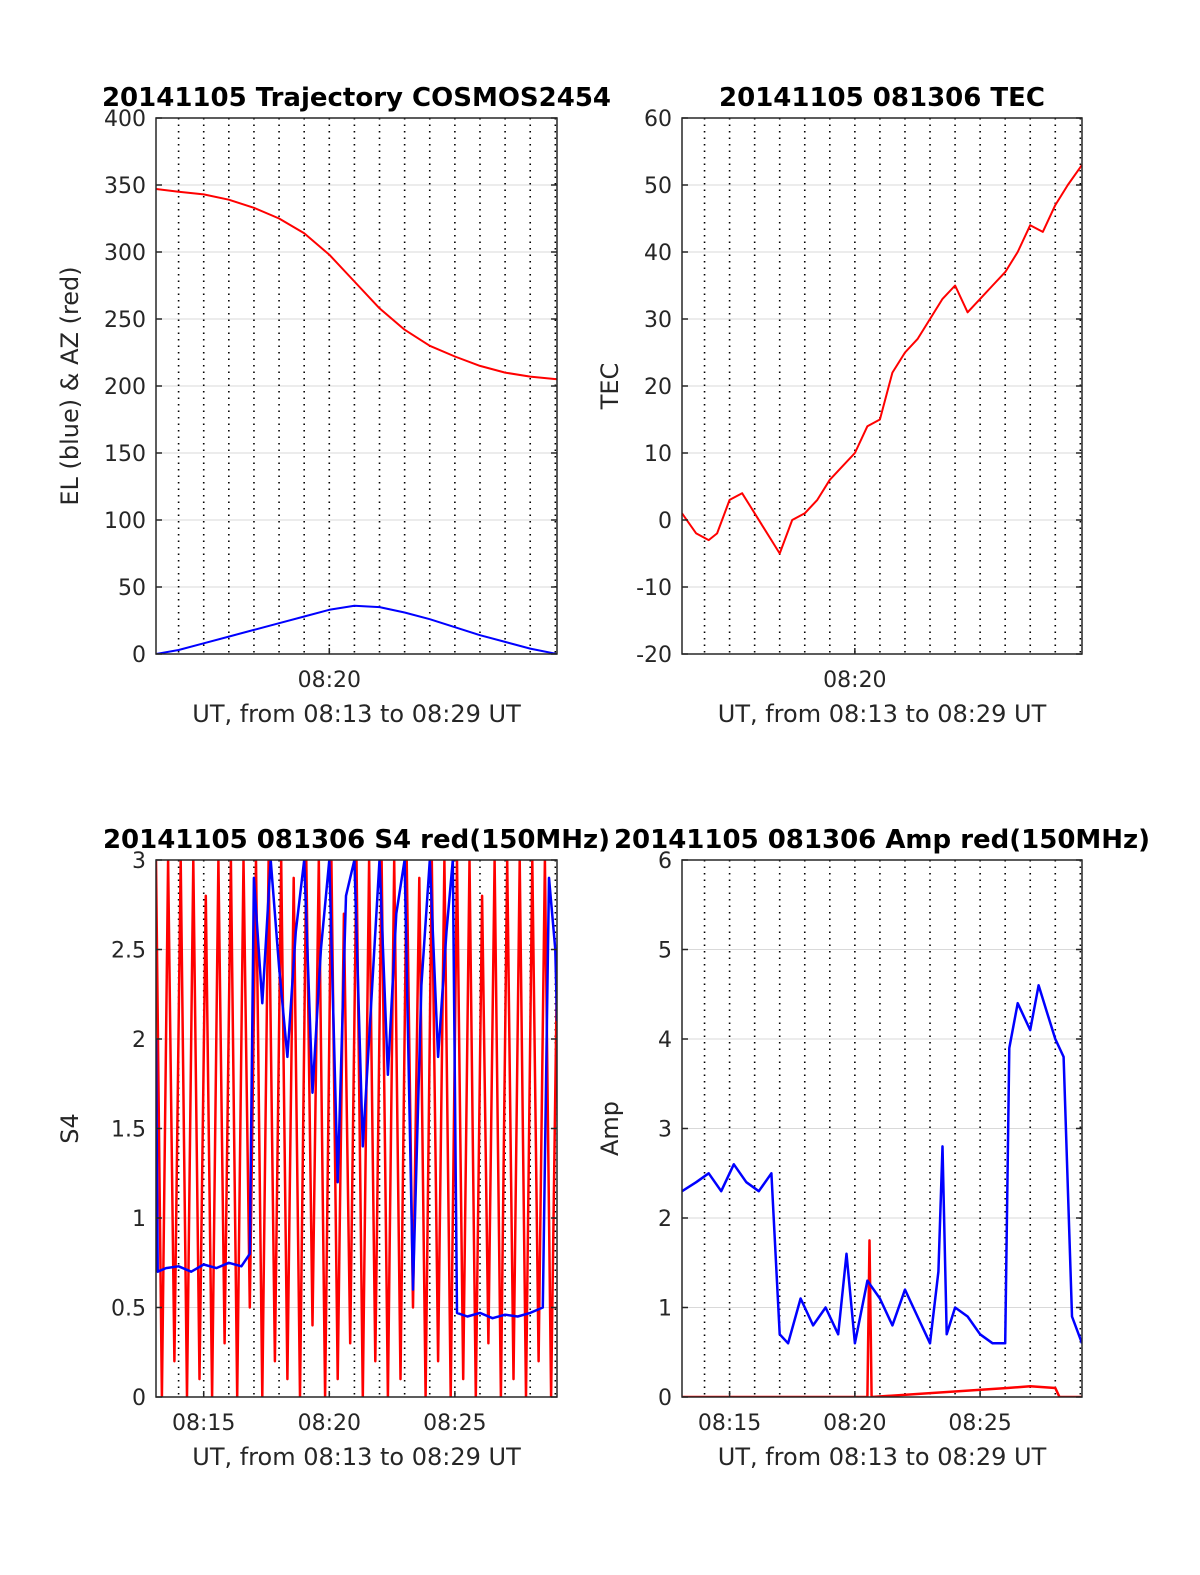  Describe the element at coordinates (882, 840) in the screenshot. I see `chart-title: 20141105 081306 Amp red(150MHz)` at that location.